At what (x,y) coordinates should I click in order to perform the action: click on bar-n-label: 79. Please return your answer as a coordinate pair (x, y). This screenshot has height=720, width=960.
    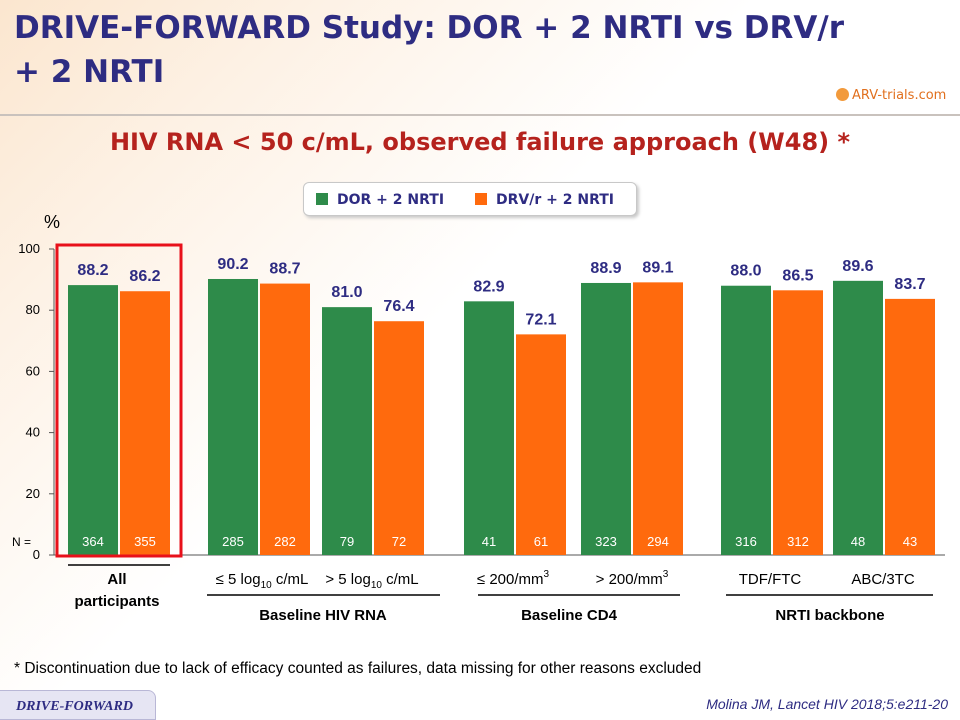
    Looking at the image, I should click on (347, 541).